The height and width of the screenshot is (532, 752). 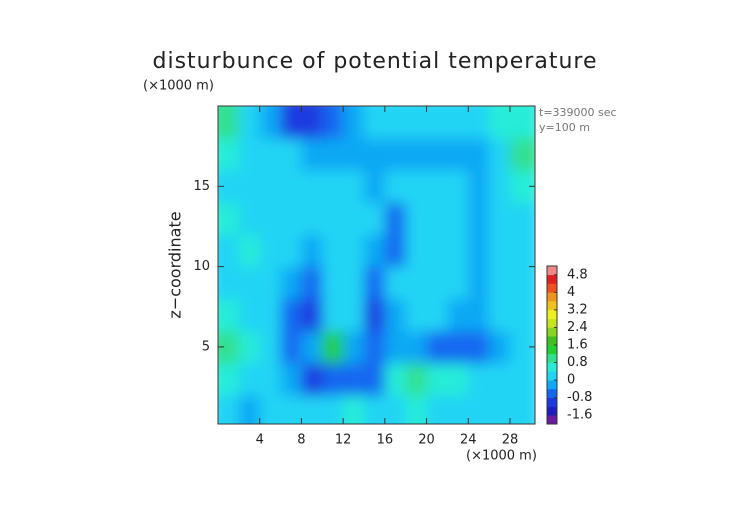 What do you see at coordinates (468, 440) in the screenshot?
I see `x-tick-label: 24` at bounding box center [468, 440].